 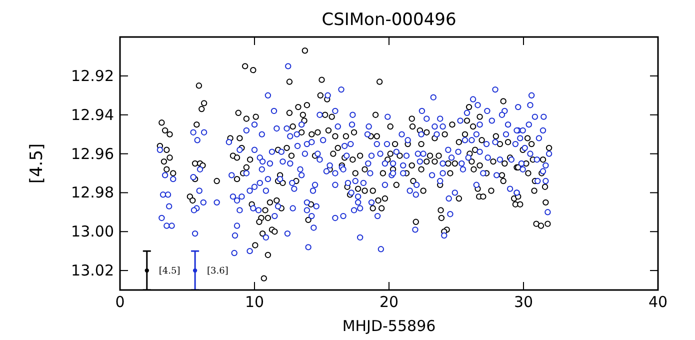 I want to click on y-tick-label: 12.92, so click(x=92, y=75).